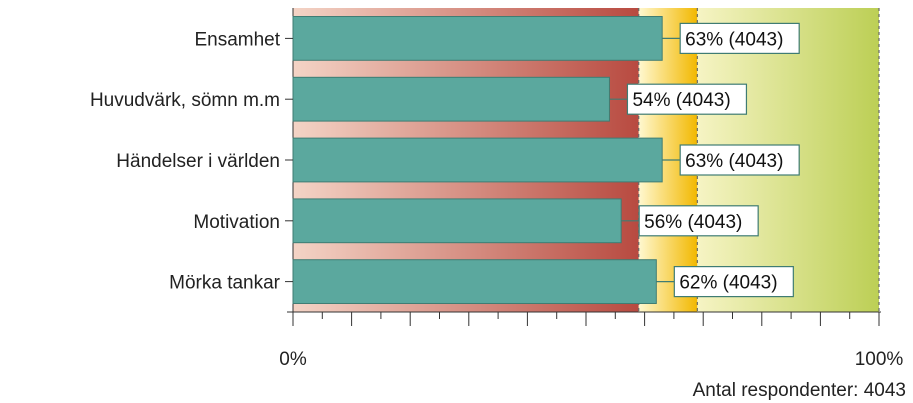 Image resolution: width=913 pixels, height=403 pixels. I want to click on category-label-3: Motivation, so click(236, 222).